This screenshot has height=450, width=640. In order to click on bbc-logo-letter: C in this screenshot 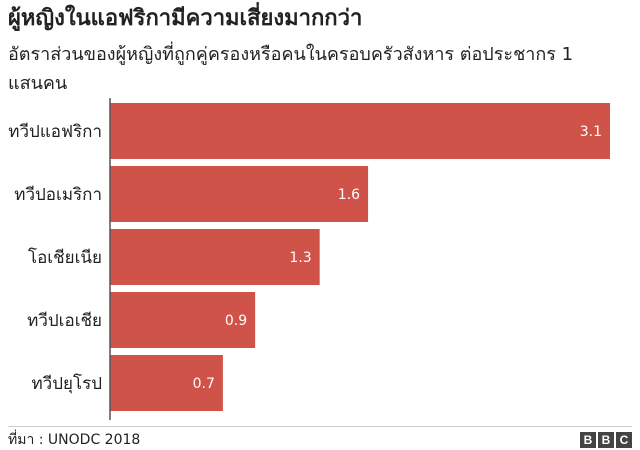, I will do `click(624, 440)`.